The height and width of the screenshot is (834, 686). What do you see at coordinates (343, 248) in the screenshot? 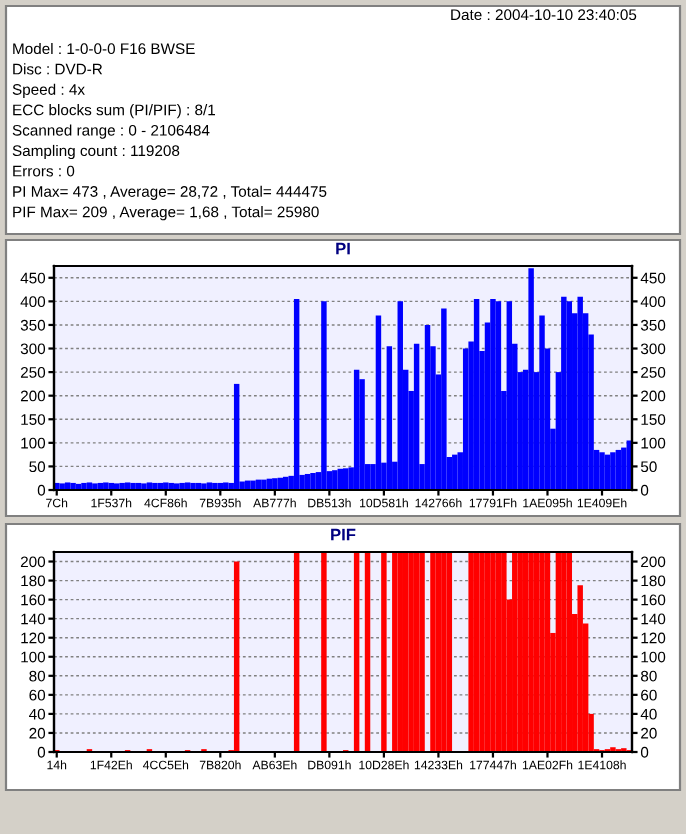
I see `chart-title: PI` at bounding box center [343, 248].